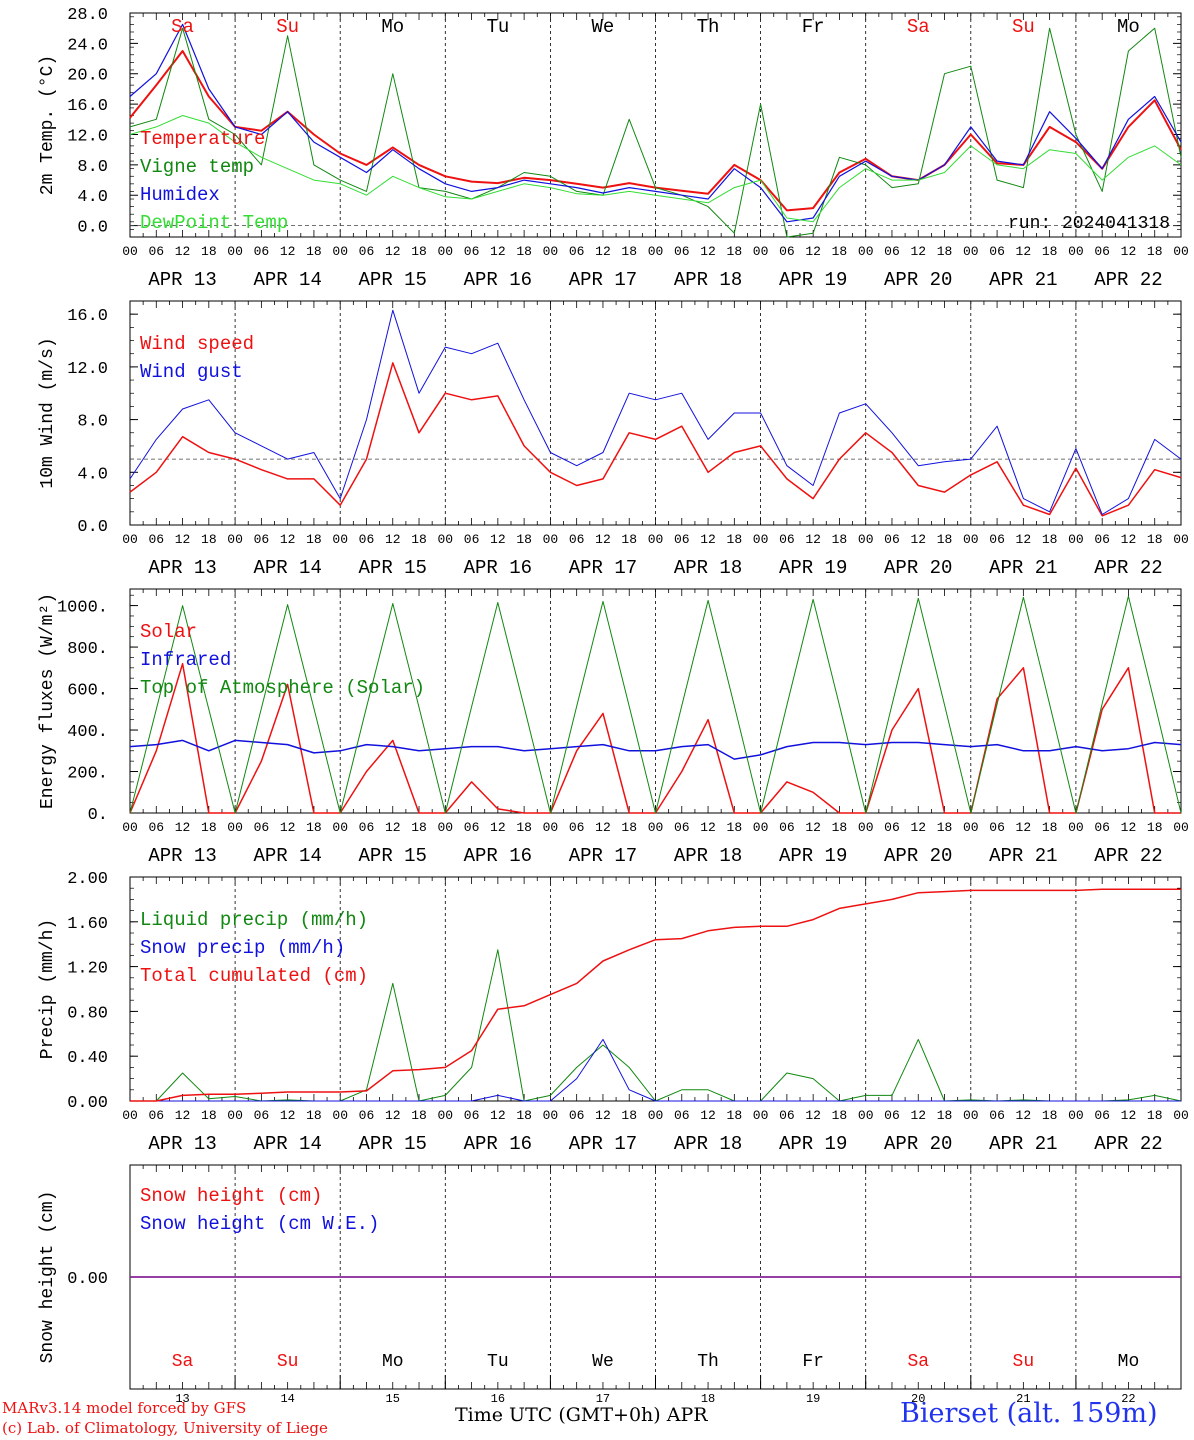 The height and width of the screenshot is (1440, 1194). What do you see at coordinates (87, 1103) in the screenshot?
I see `y-tick-label: 0.00` at bounding box center [87, 1103].